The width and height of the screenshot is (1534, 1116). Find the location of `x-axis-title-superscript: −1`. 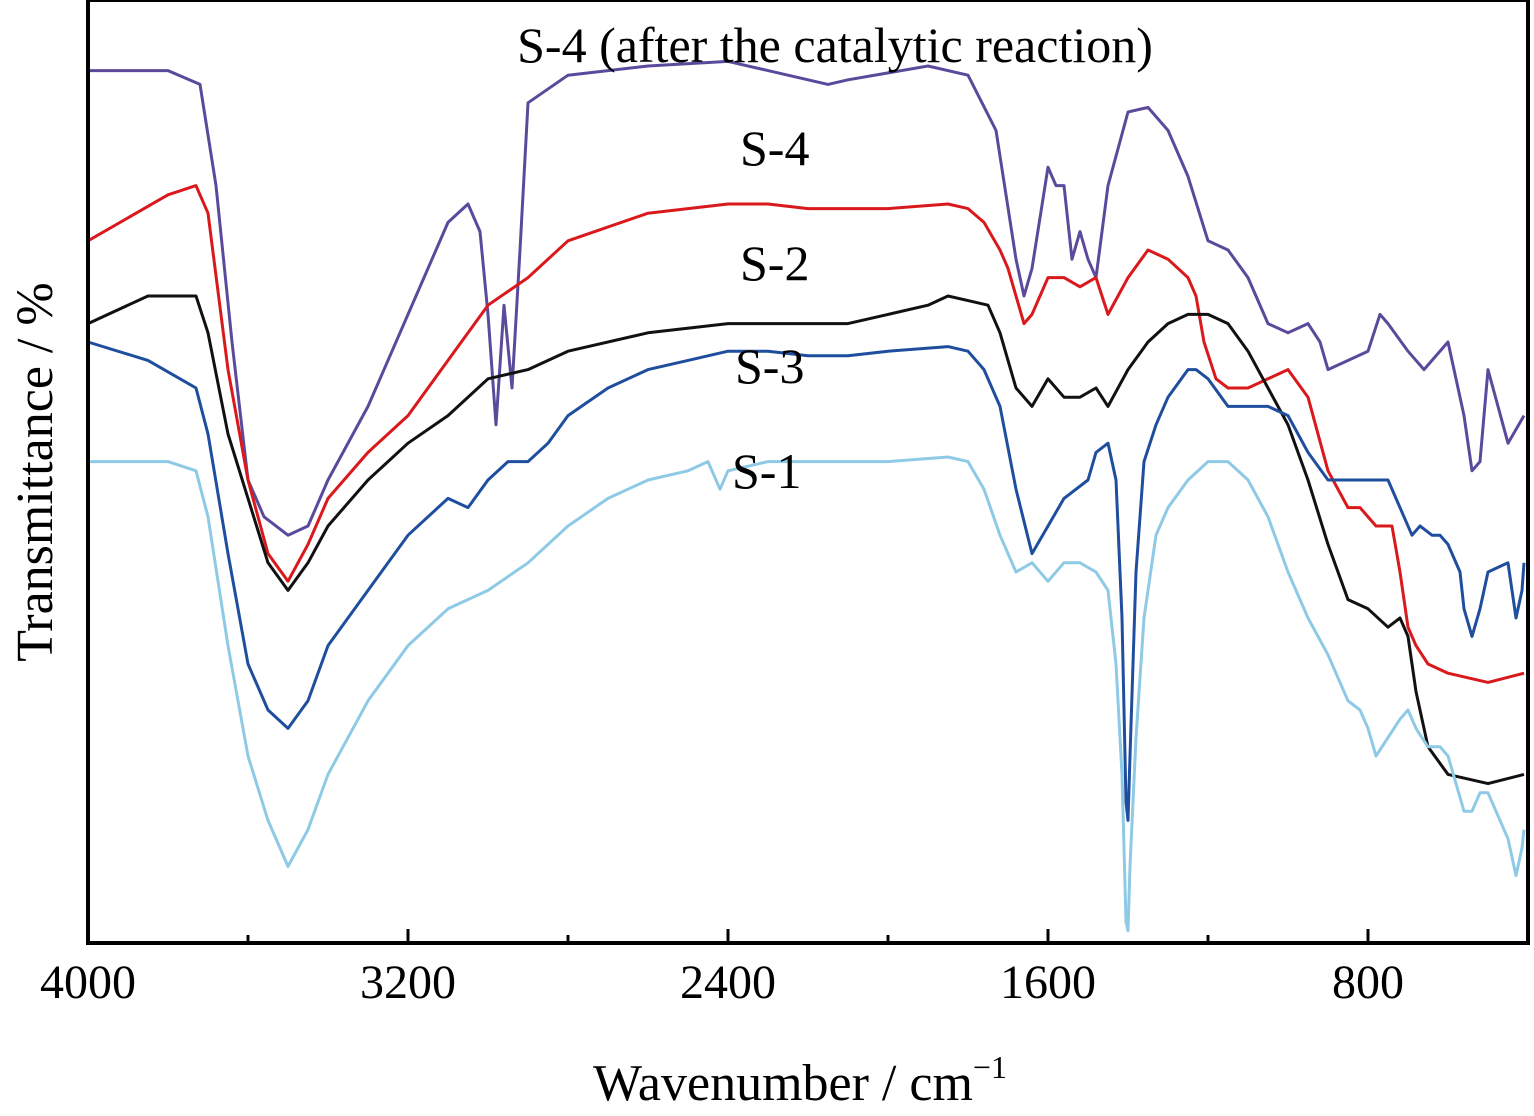

x-axis-title-superscript: −1 is located at coordinates (990, 1067).